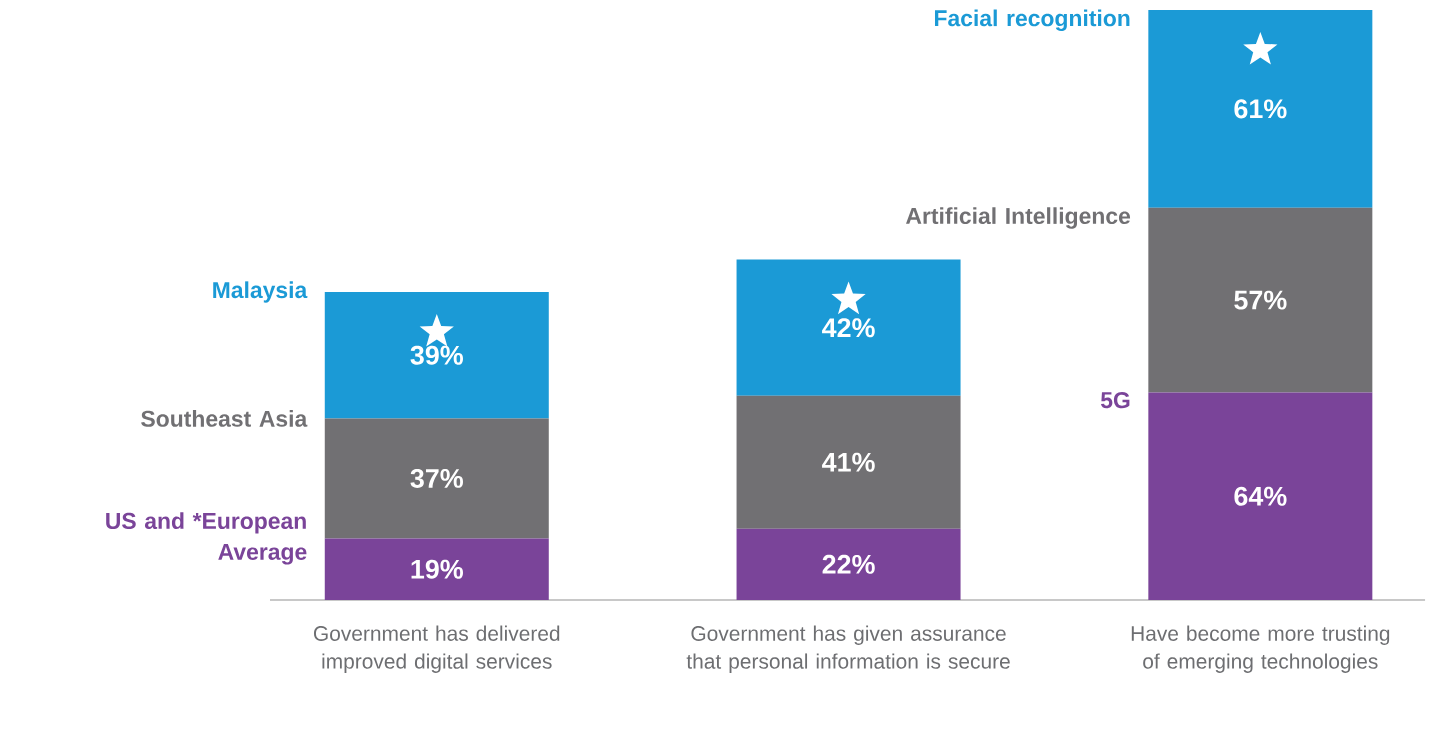 The width and height of the screenshot is (1443, 738). Describe the element at coordinates (1115, 400) in the screenshot. I see `annotation: 5G` at that location.